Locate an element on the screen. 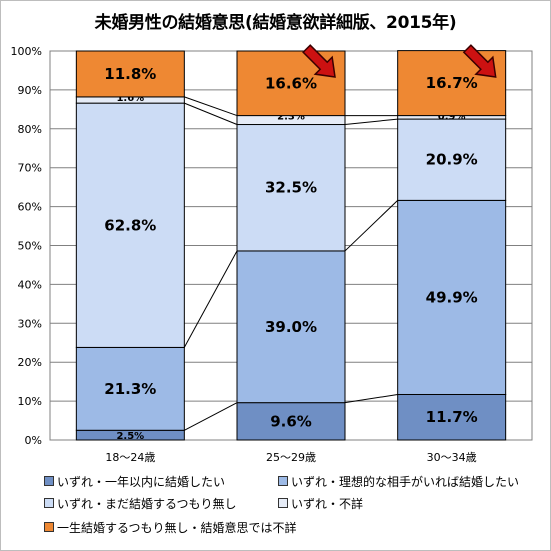 The image size is (551, 551). data-label: 11.8% is located at coordinates (130, 74).